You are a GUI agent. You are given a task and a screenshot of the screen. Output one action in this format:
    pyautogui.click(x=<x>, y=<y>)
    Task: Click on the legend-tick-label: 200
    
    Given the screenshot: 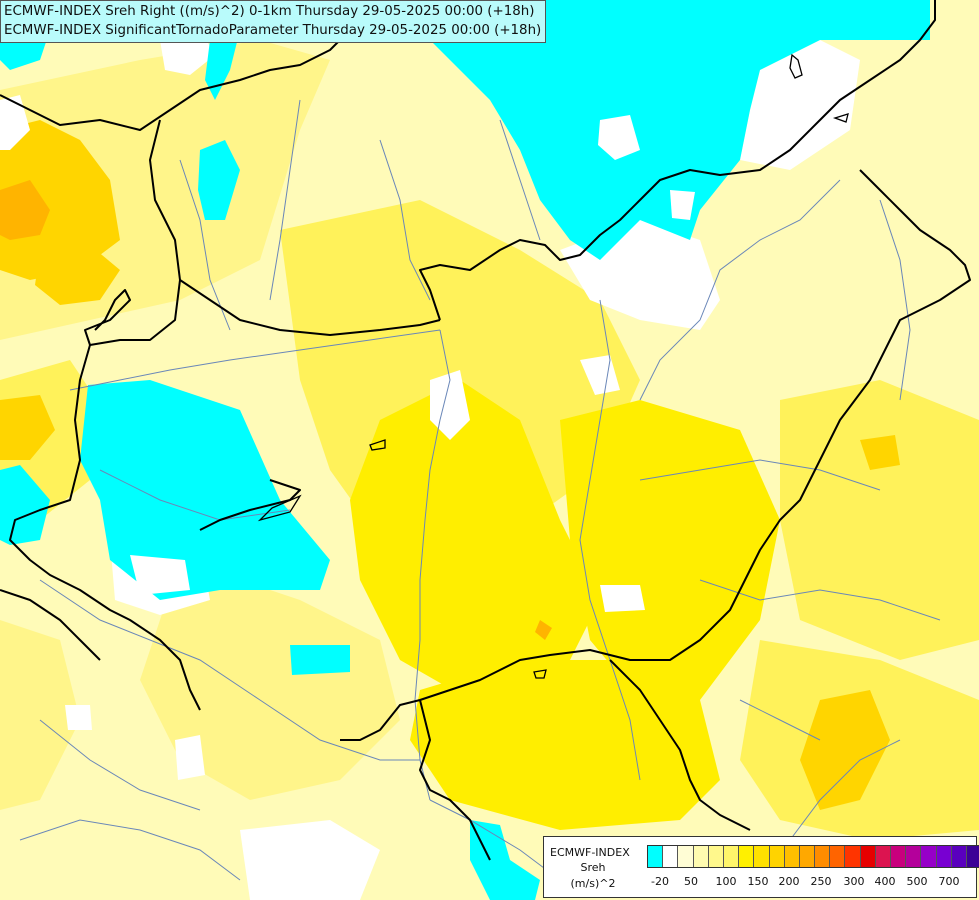 What is the action you would take?
    pyautogui.click(x=789, y=881)
    